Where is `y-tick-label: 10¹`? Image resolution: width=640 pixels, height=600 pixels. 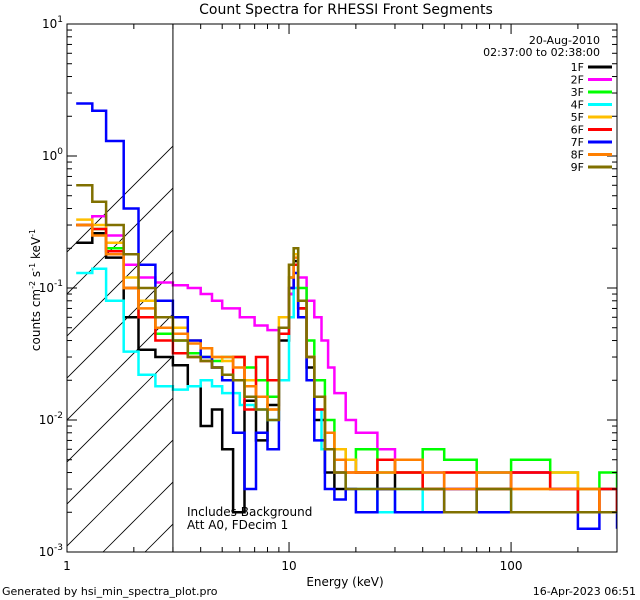
y-tick-label: 10¹ is located at coordinates (52, 23).